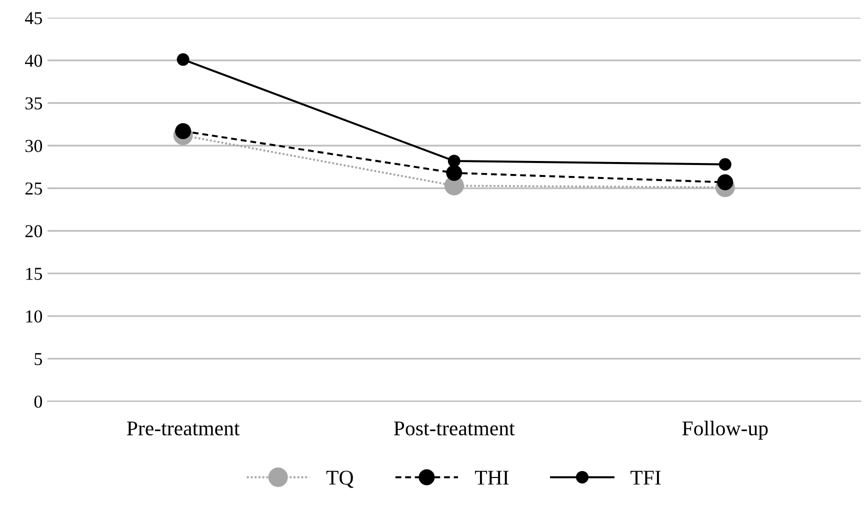 This screenshot has height=508, width=865. What do you see at coordinates (33, 188) in the screenshot?
I see `y-tick-label: 25` at bounding box center [33, 188].